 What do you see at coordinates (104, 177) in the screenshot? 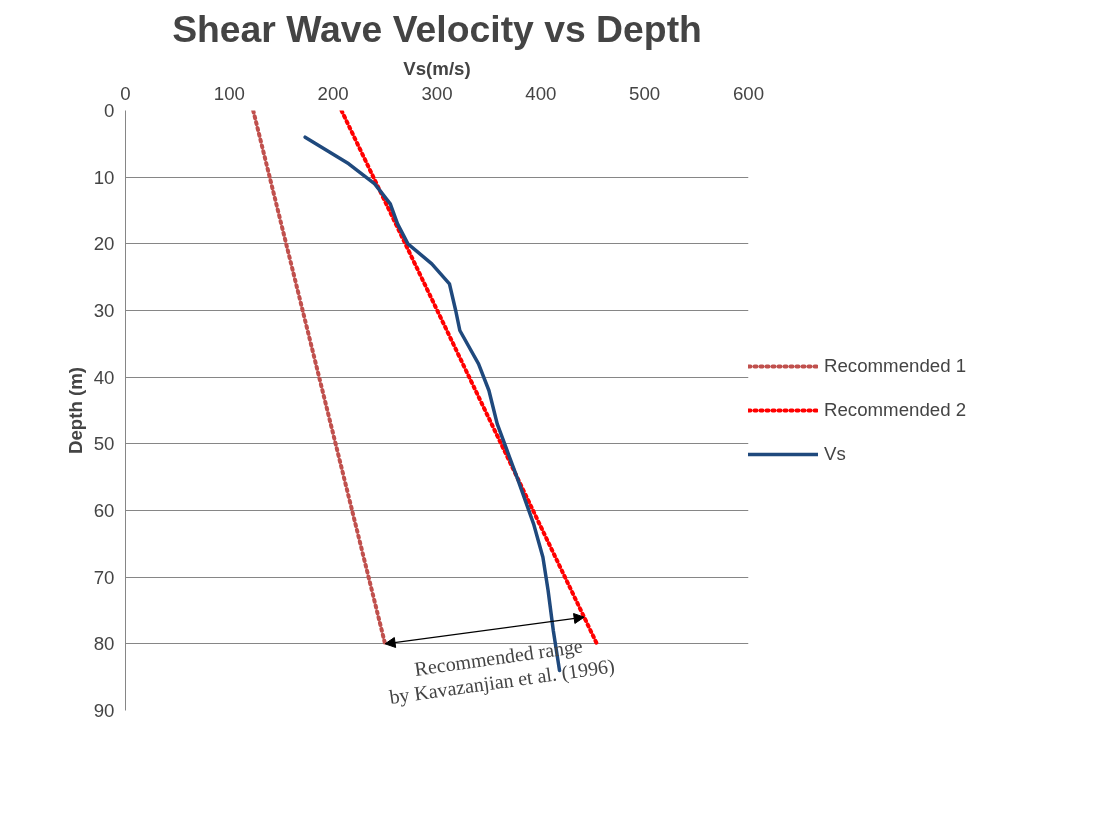
I see `y-tick-label: 10` at bounding box center [104, 177].